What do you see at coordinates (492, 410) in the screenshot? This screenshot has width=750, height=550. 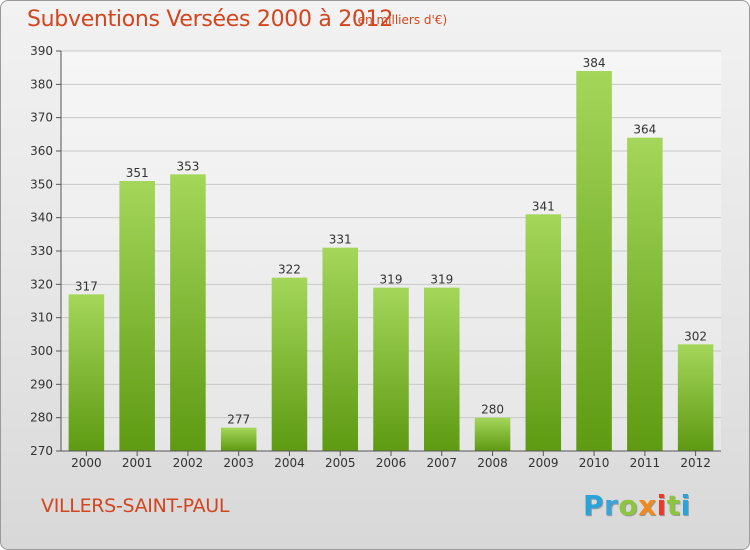 I see `bar-value-label: 280` at bounding box center [492, 410].